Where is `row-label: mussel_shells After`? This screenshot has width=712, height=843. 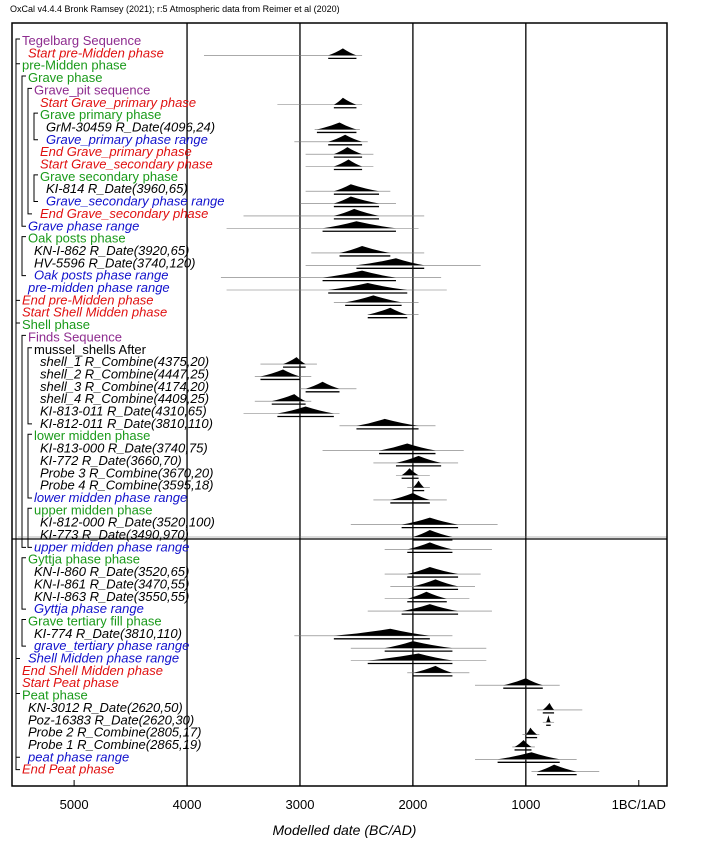
row-label: mussel_shells After is located at coordinates (90, 349).